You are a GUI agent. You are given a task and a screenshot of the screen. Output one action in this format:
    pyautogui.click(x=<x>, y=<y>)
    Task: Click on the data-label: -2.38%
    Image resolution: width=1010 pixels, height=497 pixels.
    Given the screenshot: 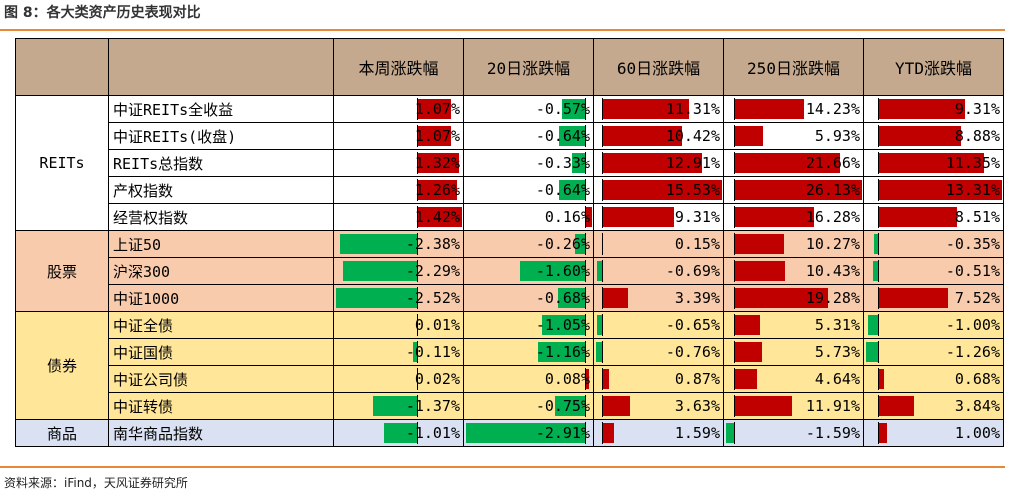 What is the action you would take?
    pyautogui.click(x=432, y=244)
    